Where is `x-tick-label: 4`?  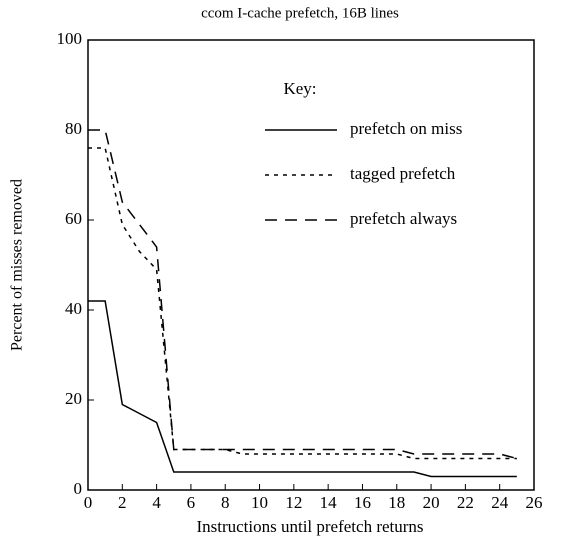
x-tick-label: 4 is located at coordinates (156, 502).